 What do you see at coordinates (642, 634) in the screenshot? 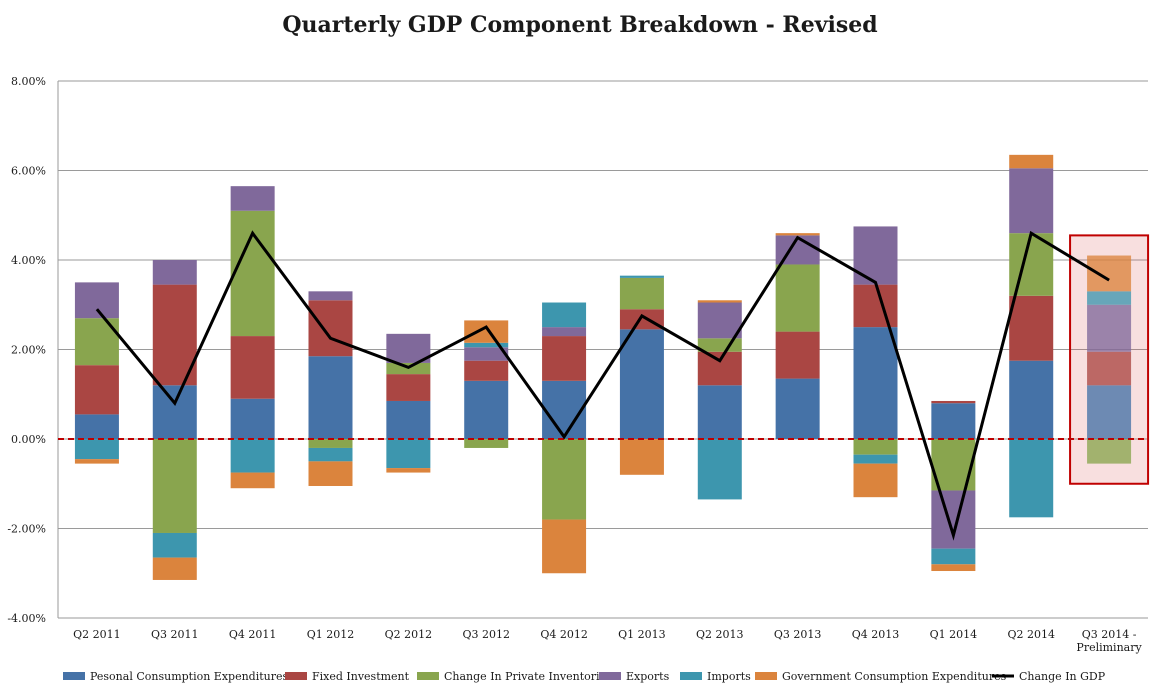
I see `x-category-label: Q1 2013` at bounding box center [642, 634].